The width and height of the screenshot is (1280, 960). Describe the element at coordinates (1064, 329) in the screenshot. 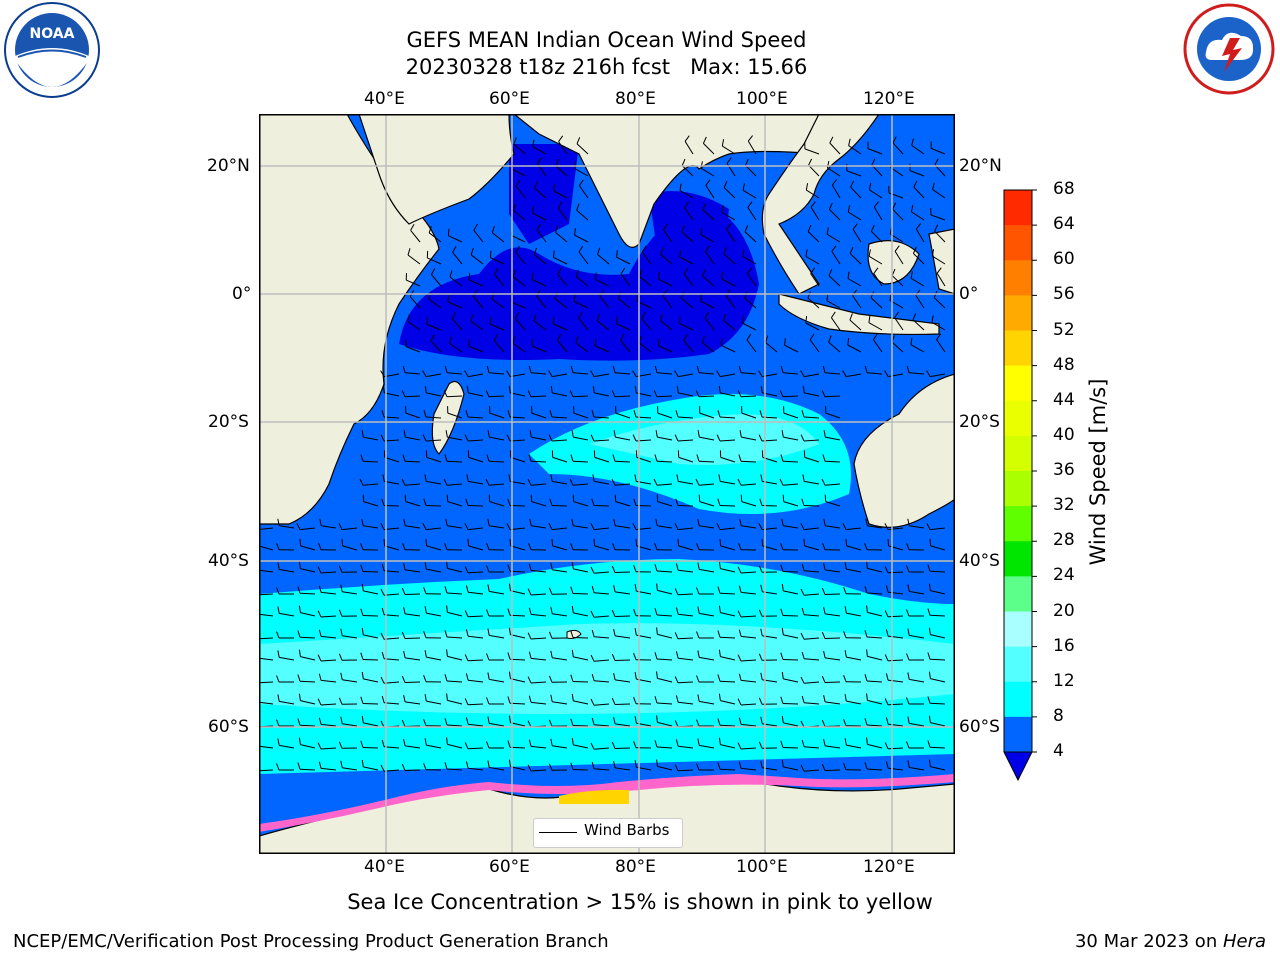

I see `colorbar-tick-label: 52` at that location.